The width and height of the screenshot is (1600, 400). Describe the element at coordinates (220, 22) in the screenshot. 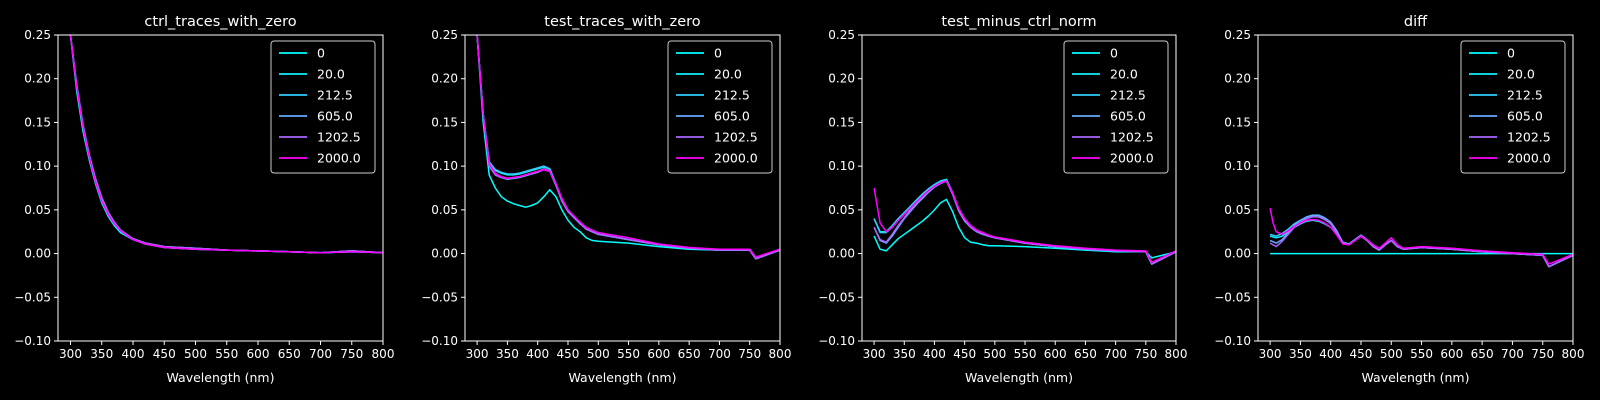

I see `chart-title: ctrl_traces_with_zero` at that location.